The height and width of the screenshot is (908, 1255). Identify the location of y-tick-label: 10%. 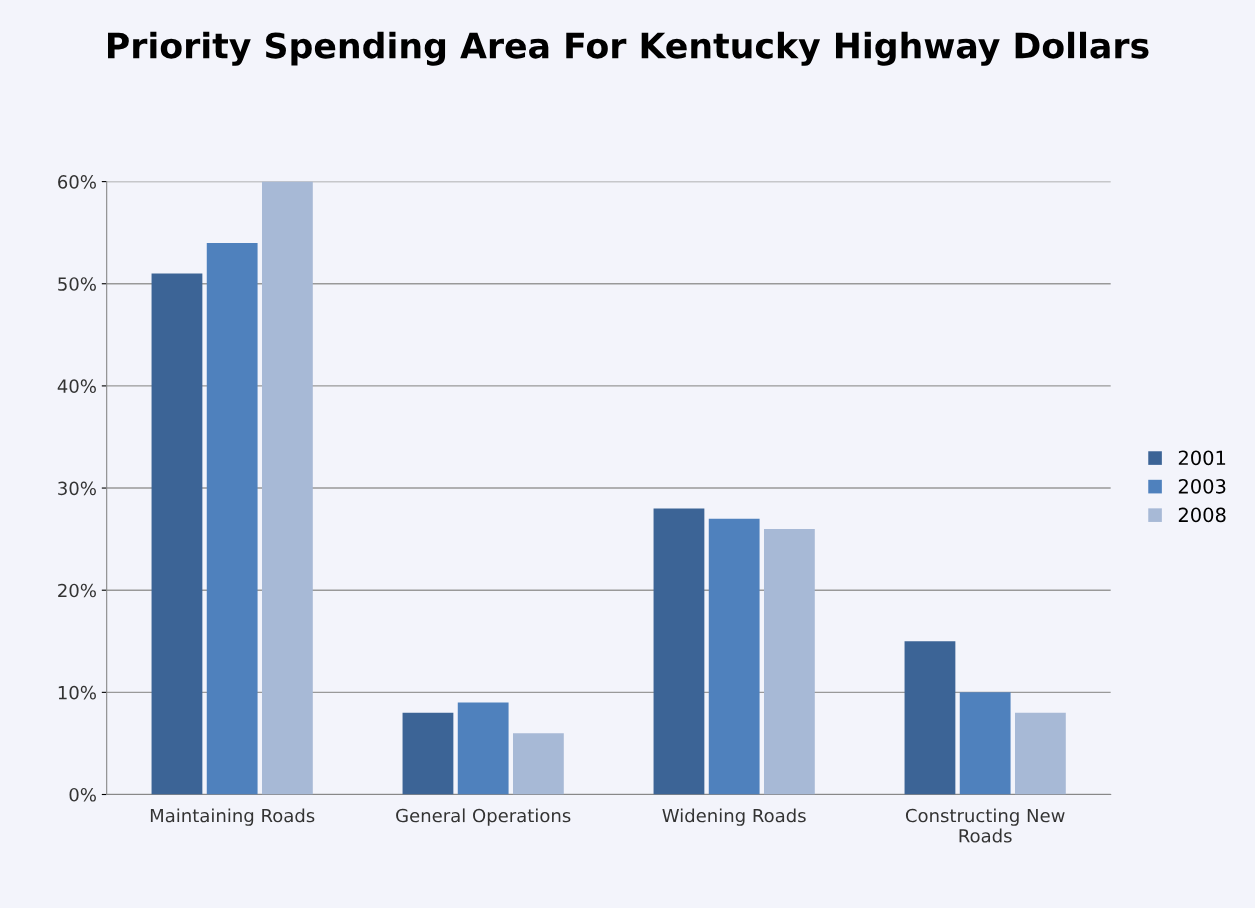
(77, 692).